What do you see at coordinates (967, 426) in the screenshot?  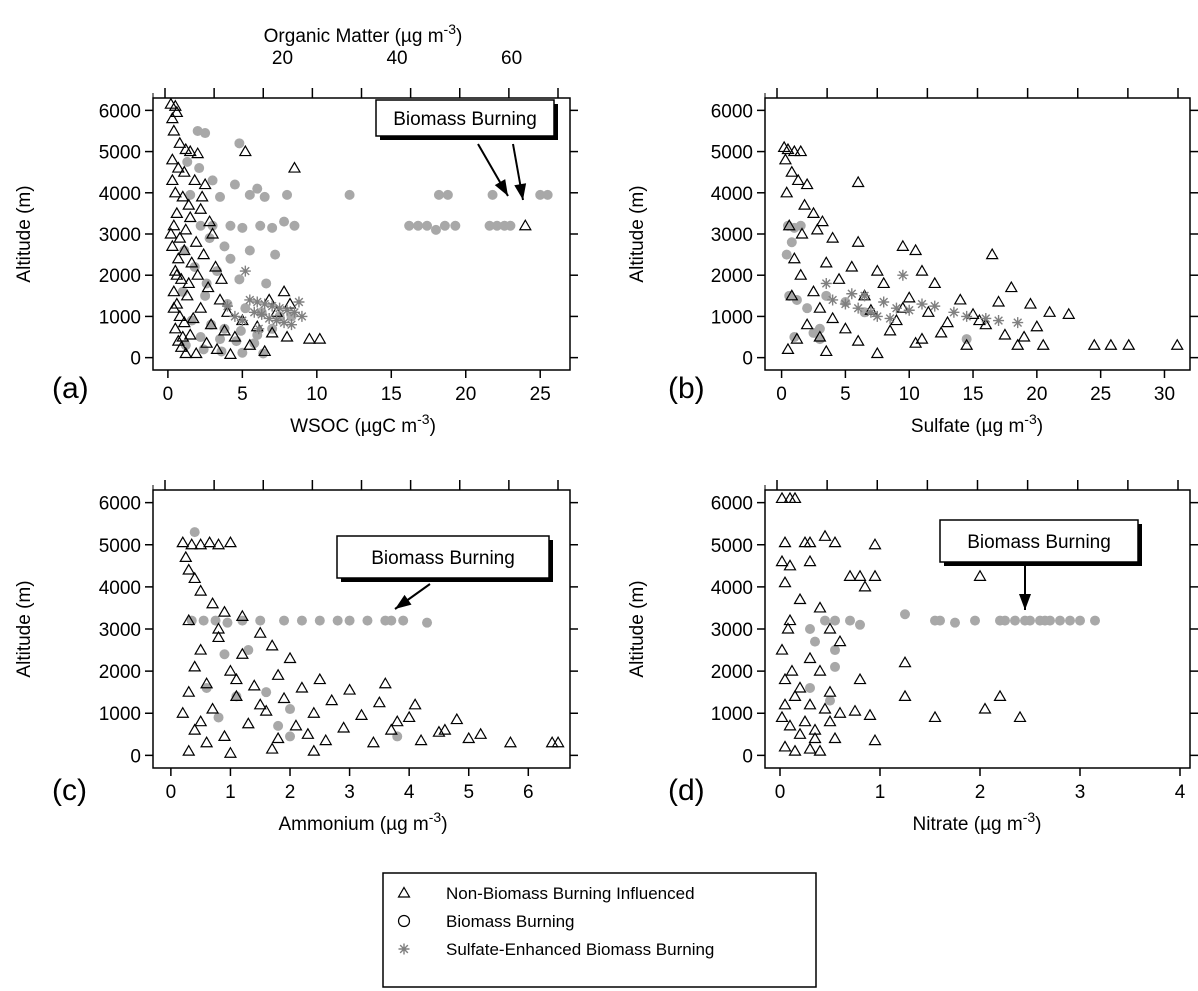 I see `x-axis-label-text: Sulfate (µg m` at bounding box center [967, 426].